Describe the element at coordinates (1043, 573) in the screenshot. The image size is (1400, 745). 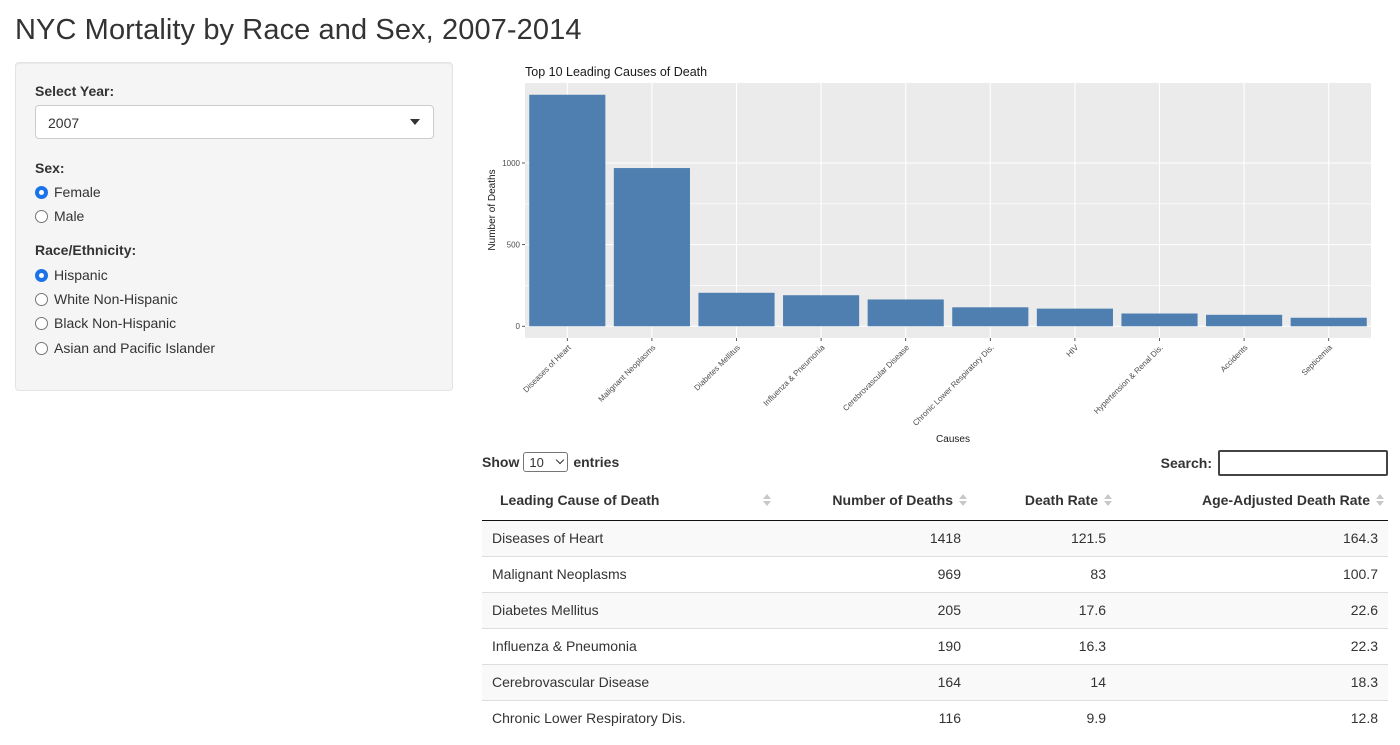
I see `cell-death-rate: 83` at that location.